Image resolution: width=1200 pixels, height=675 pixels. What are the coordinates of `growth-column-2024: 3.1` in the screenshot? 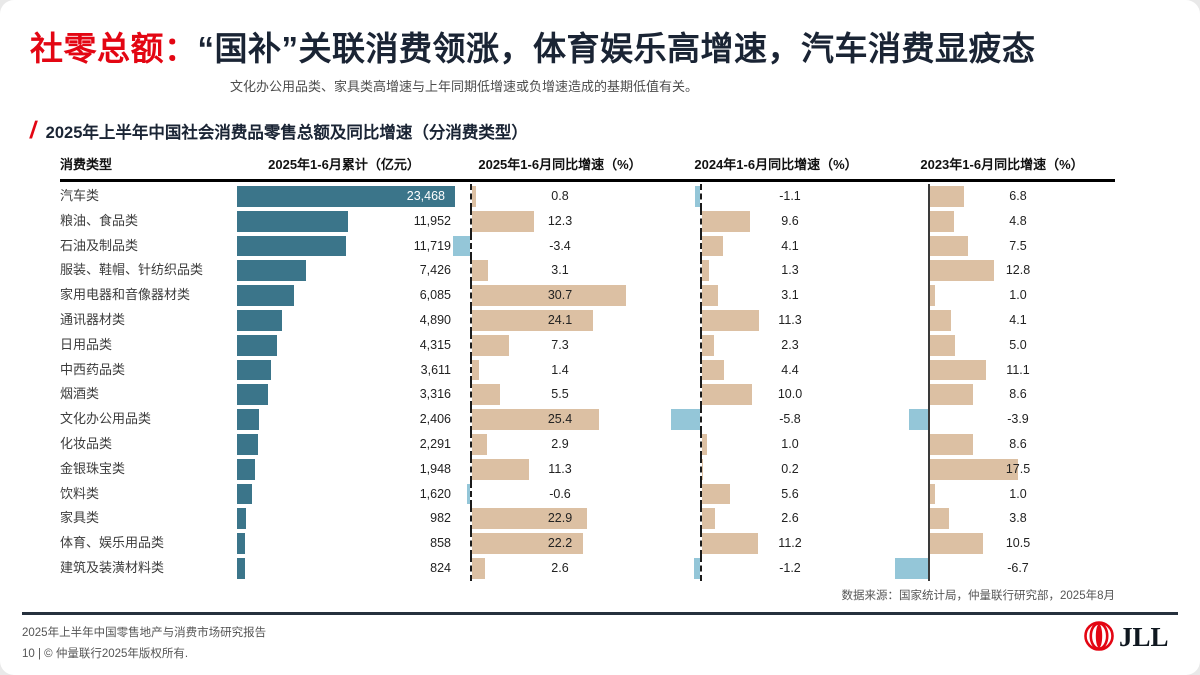 It's located at (814, 295).